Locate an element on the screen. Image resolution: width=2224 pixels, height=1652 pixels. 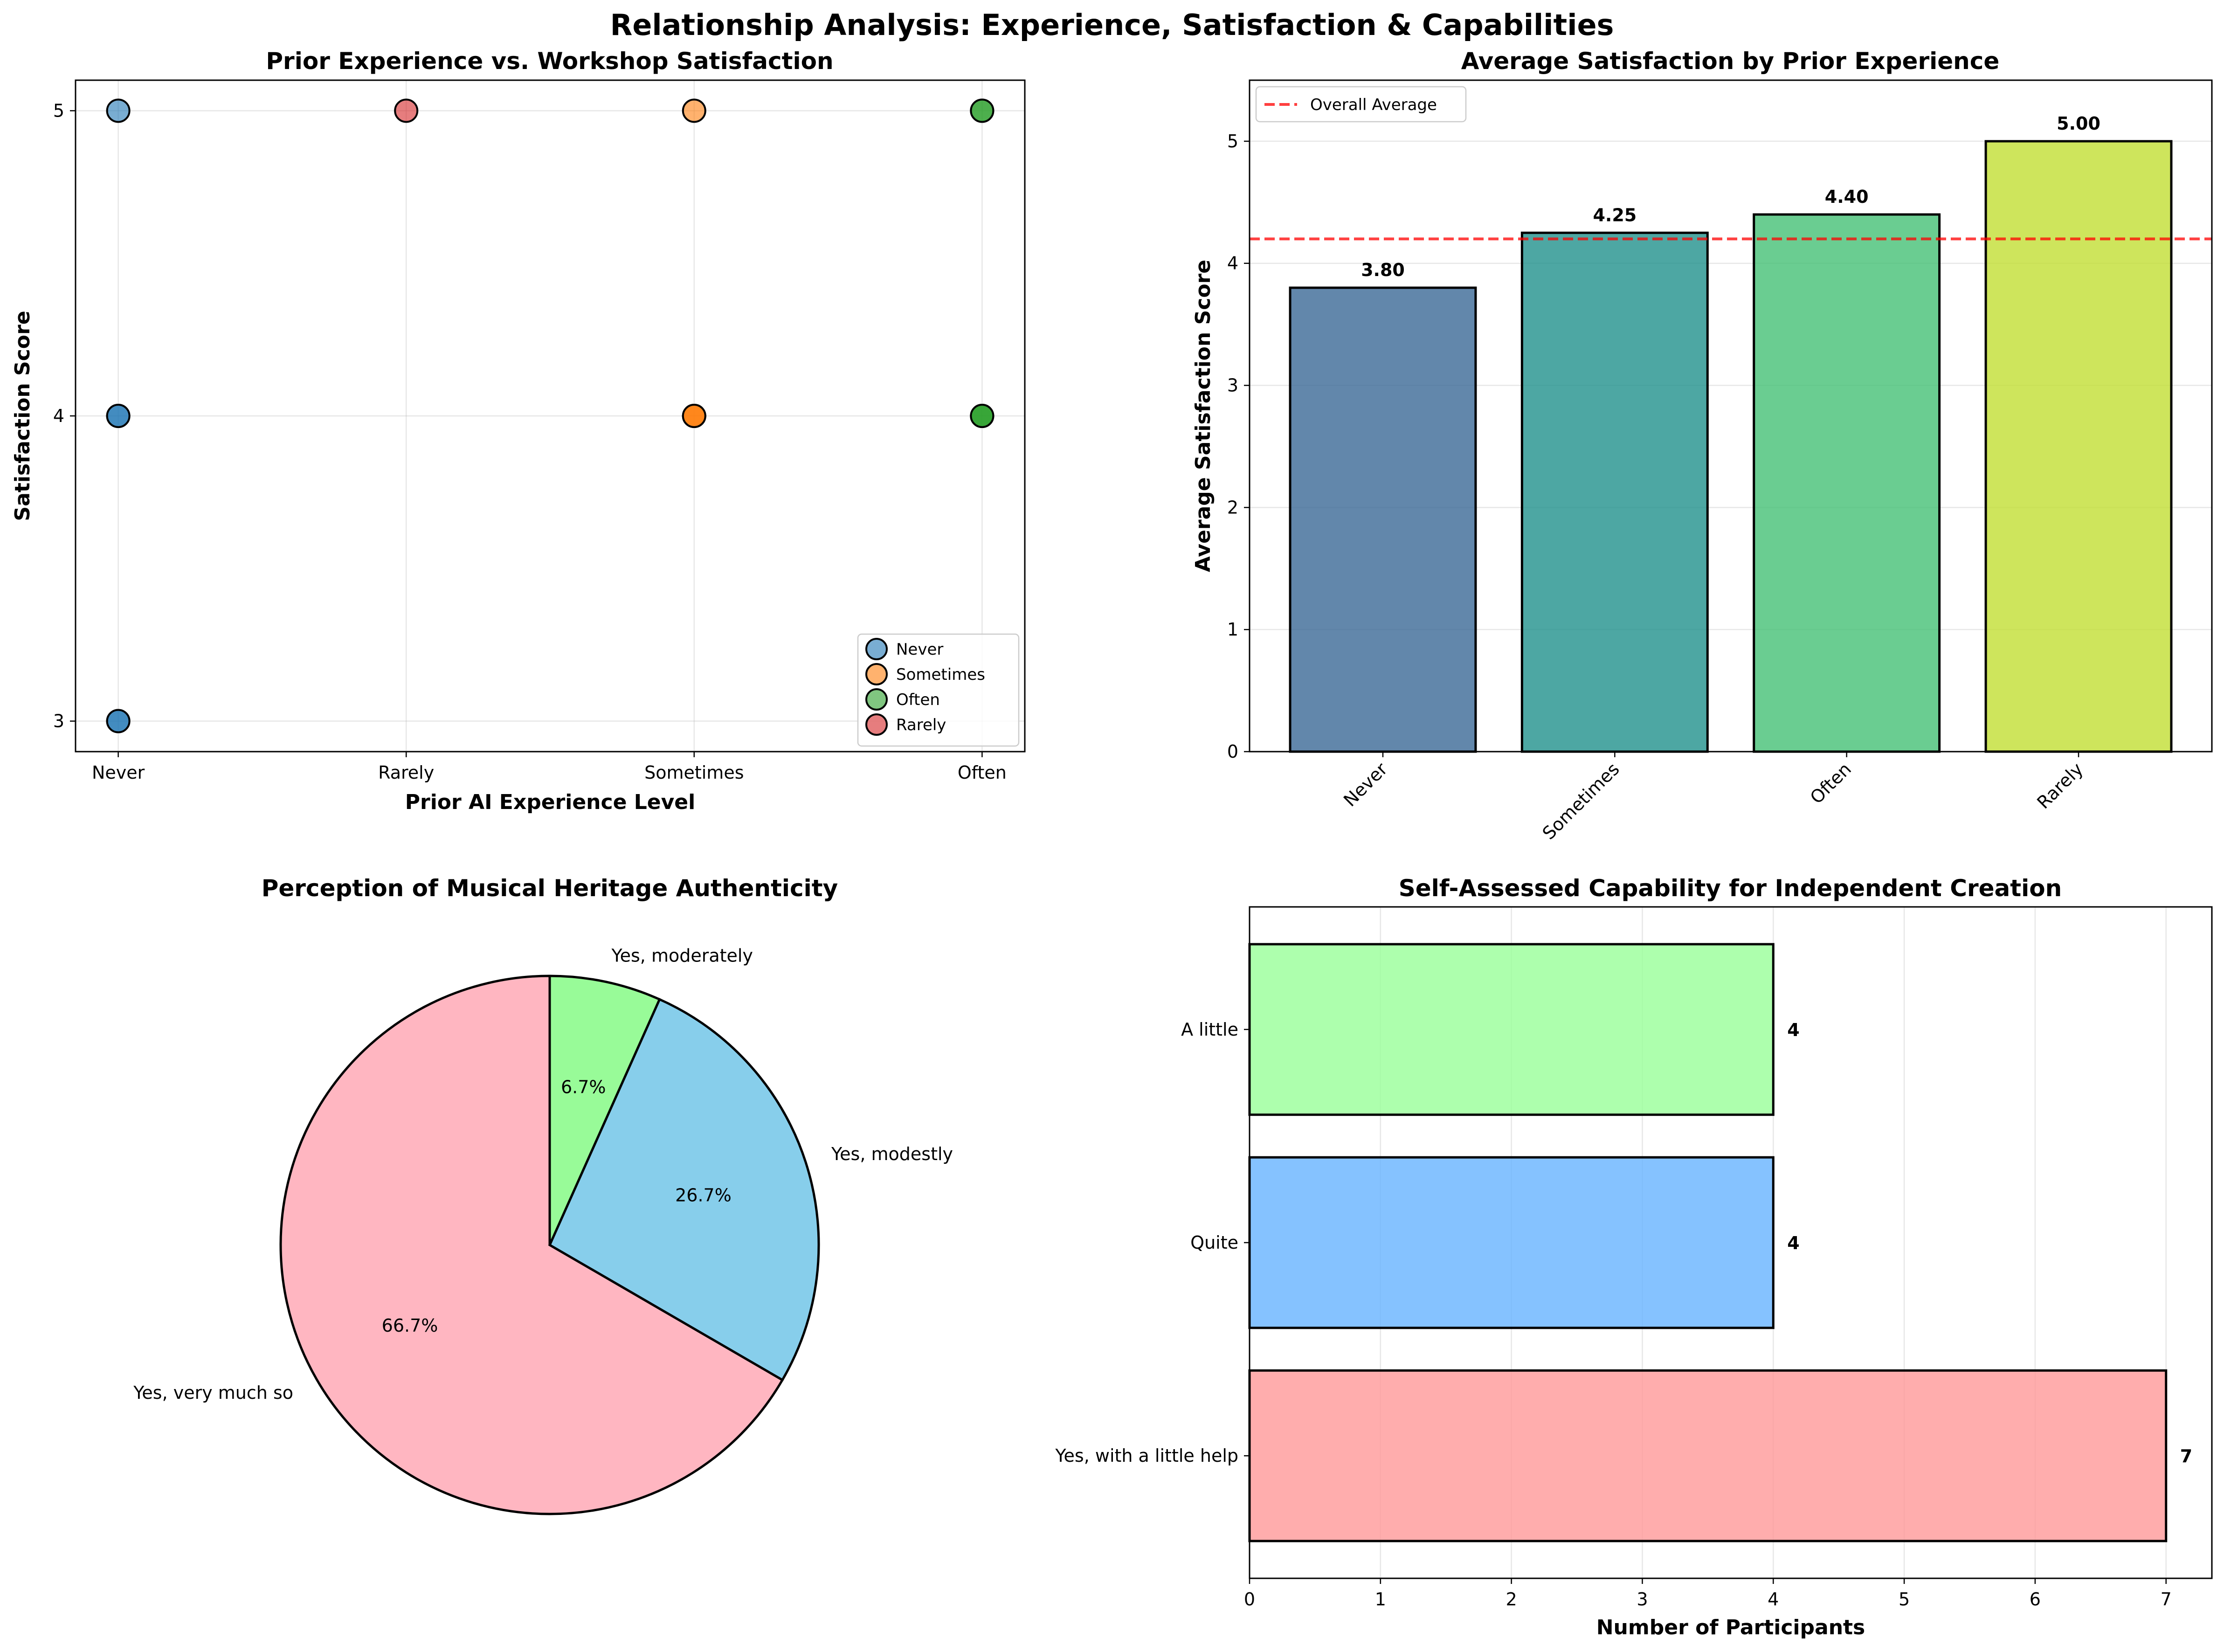
avg-bar-value-label: 4.25 is located at coordinates (1615, 215).